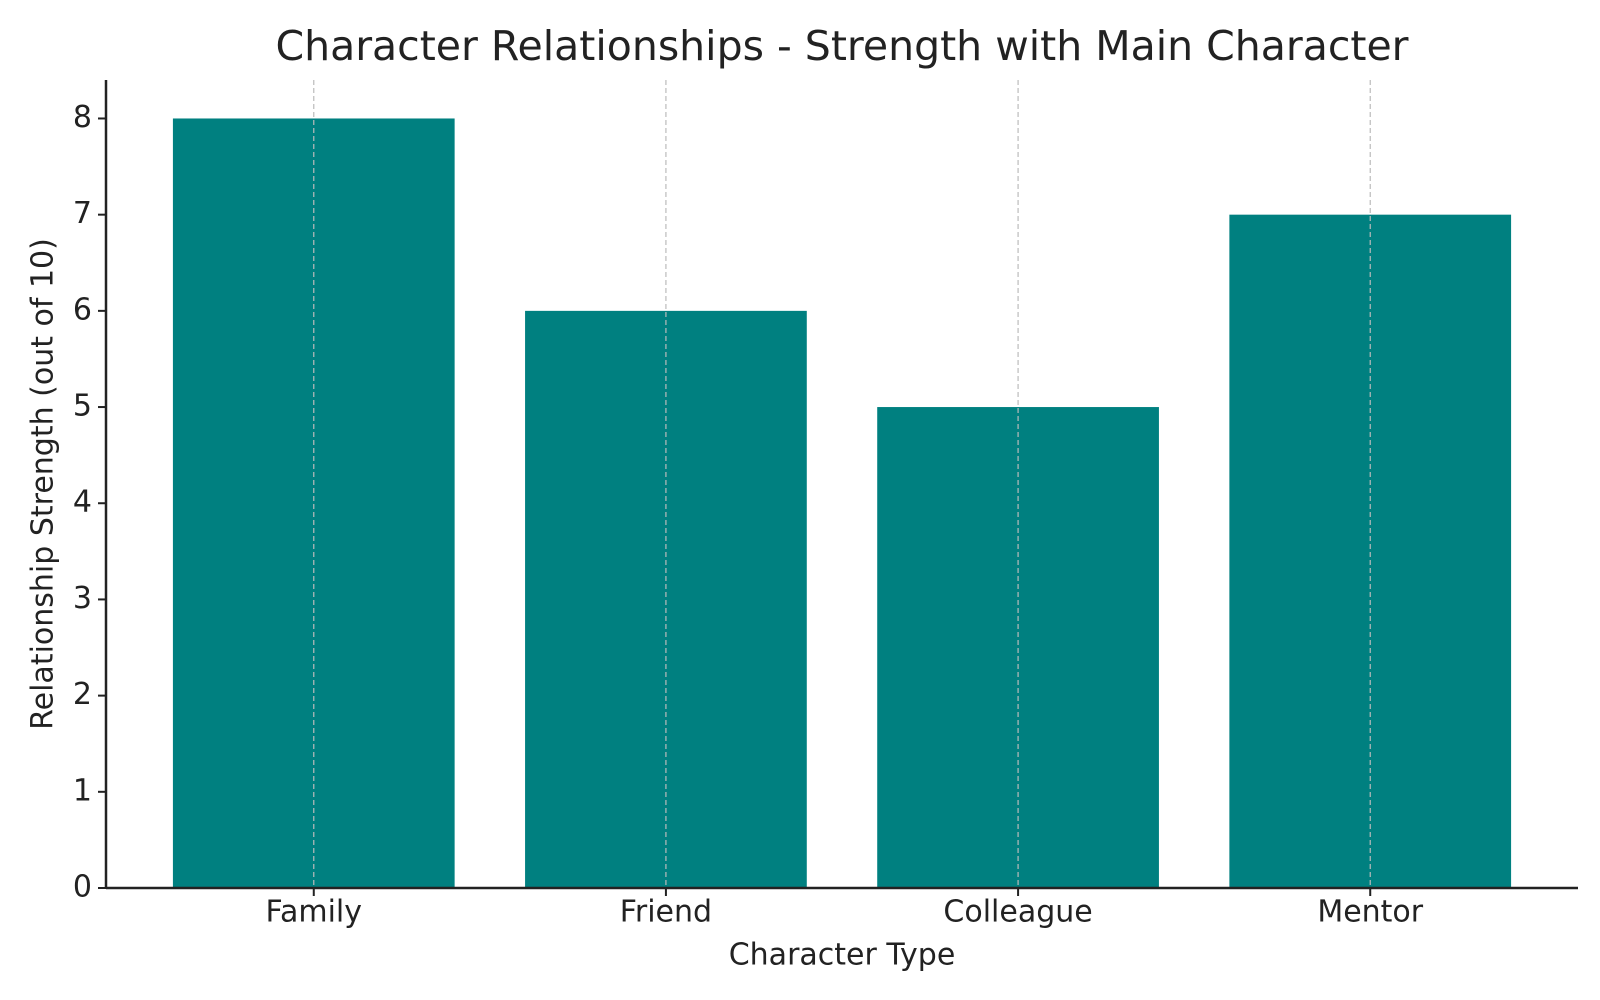  What do you see at coordinates (82, 598) in the screenshot?
I see `y-tick-label: 3` at bounding box center [82, 598].